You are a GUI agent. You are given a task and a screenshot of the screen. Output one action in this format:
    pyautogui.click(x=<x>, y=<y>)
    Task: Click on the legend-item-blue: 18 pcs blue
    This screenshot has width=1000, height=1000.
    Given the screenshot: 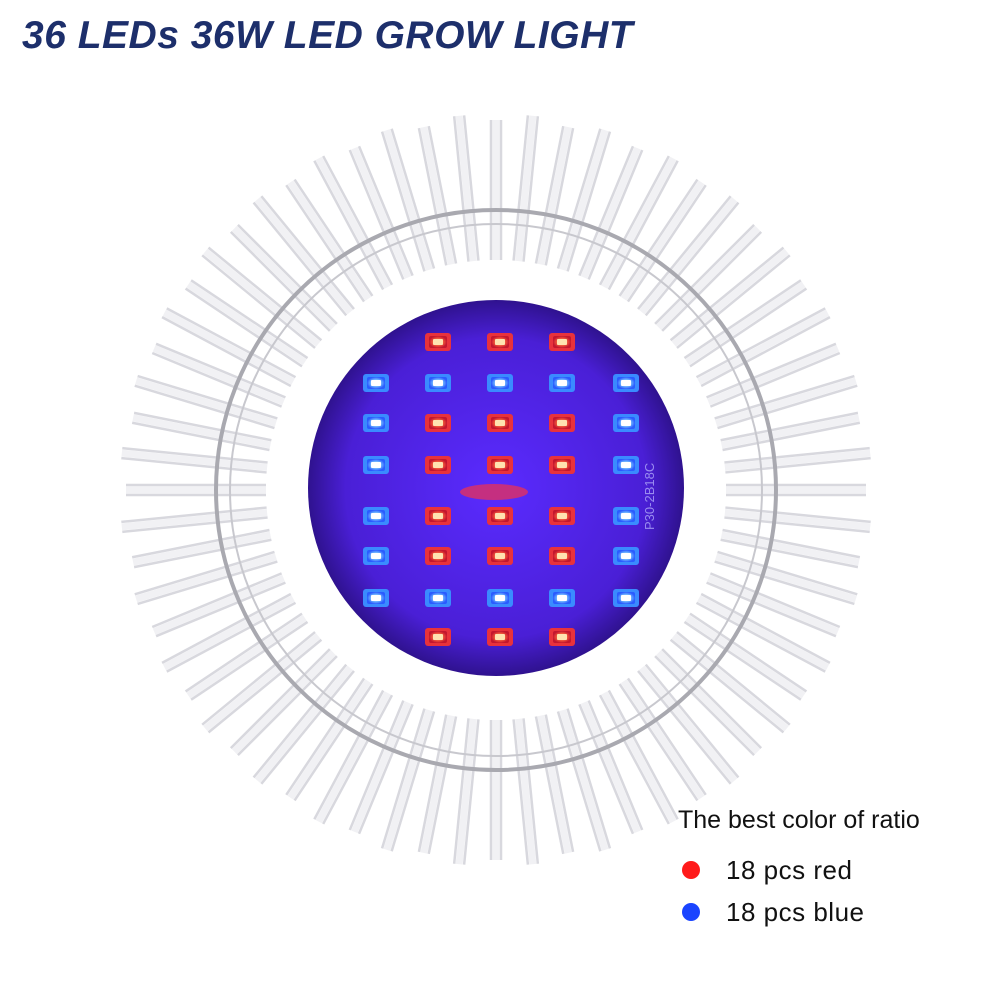 What is the action you would take?
    pyautogui.click(x=828, y=912)
    